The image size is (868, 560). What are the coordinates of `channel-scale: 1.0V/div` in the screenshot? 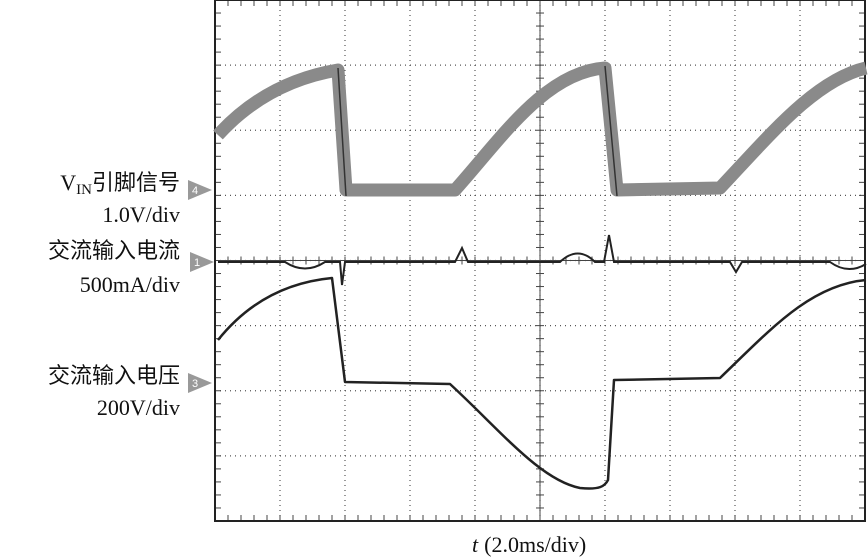 It's located at (141, 214).